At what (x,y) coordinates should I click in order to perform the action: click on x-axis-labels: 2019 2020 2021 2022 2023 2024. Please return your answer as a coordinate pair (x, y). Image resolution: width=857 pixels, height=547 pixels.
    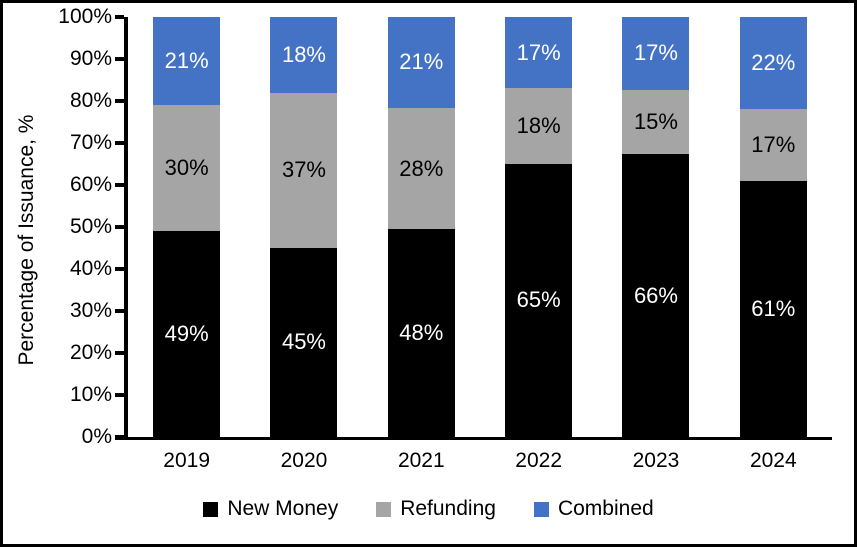
    Looking at the image, I should click on (480, 461).